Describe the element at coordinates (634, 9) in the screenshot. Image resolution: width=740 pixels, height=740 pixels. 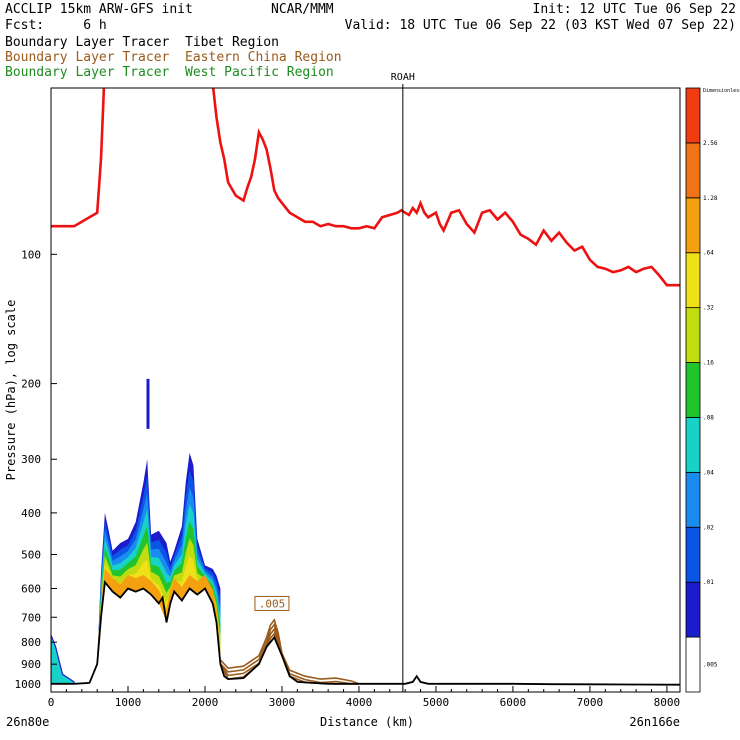
I see `header-init-time: Init: 12 UTC Tue 06 Sep 22` at that location.